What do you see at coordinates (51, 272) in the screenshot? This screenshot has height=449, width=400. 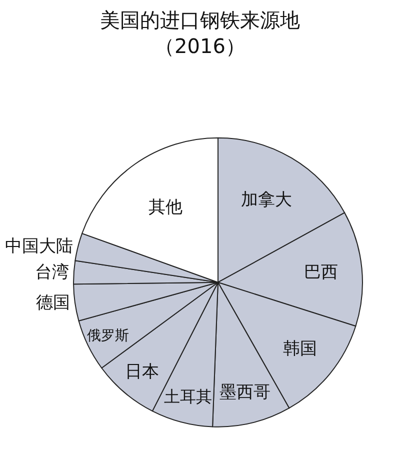 I see `slice-label: 台湾` at bounding box center [51, 272].